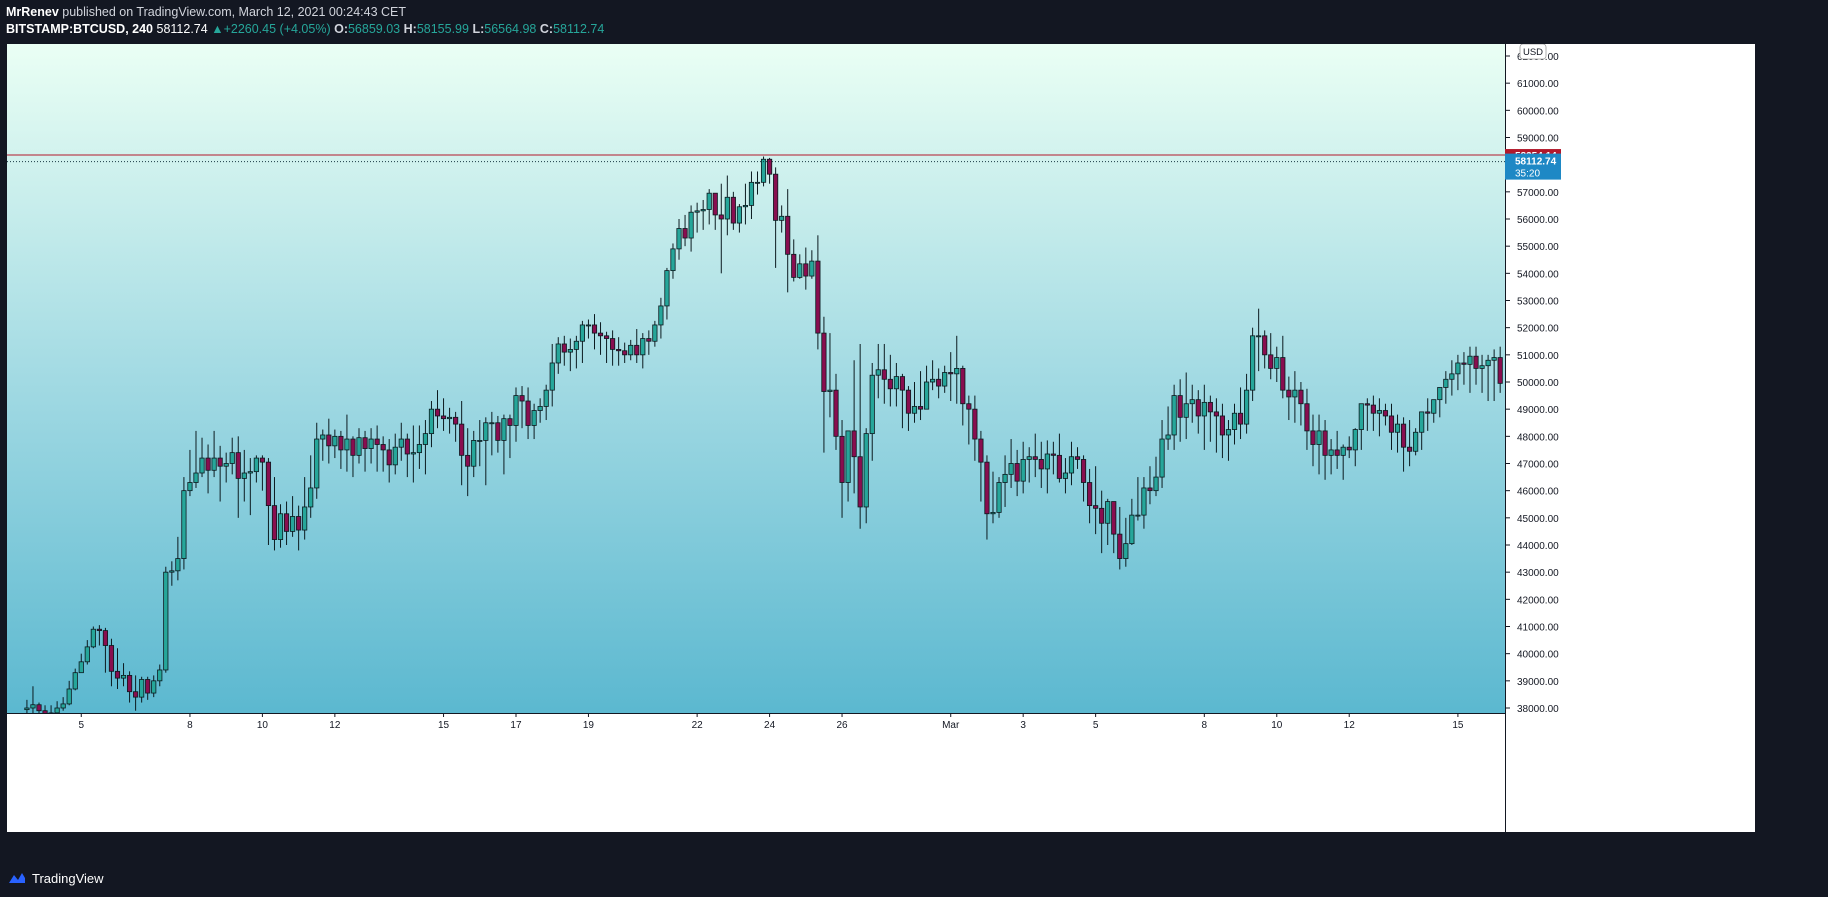 This screenshot has height=897, width=1828. Describe the element at coordinates (80, 29) in the screenshot. I see `symbol-label: BITSTAMP:BTCUSD, 240` at that location.